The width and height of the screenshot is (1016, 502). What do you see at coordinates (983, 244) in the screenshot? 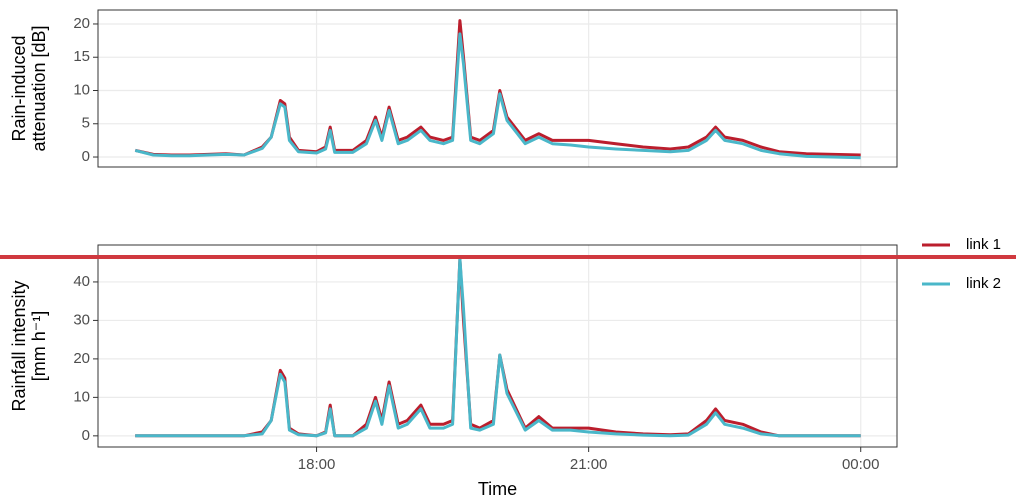
I see `legend-label: link 1` at bounding box center [983, 244].